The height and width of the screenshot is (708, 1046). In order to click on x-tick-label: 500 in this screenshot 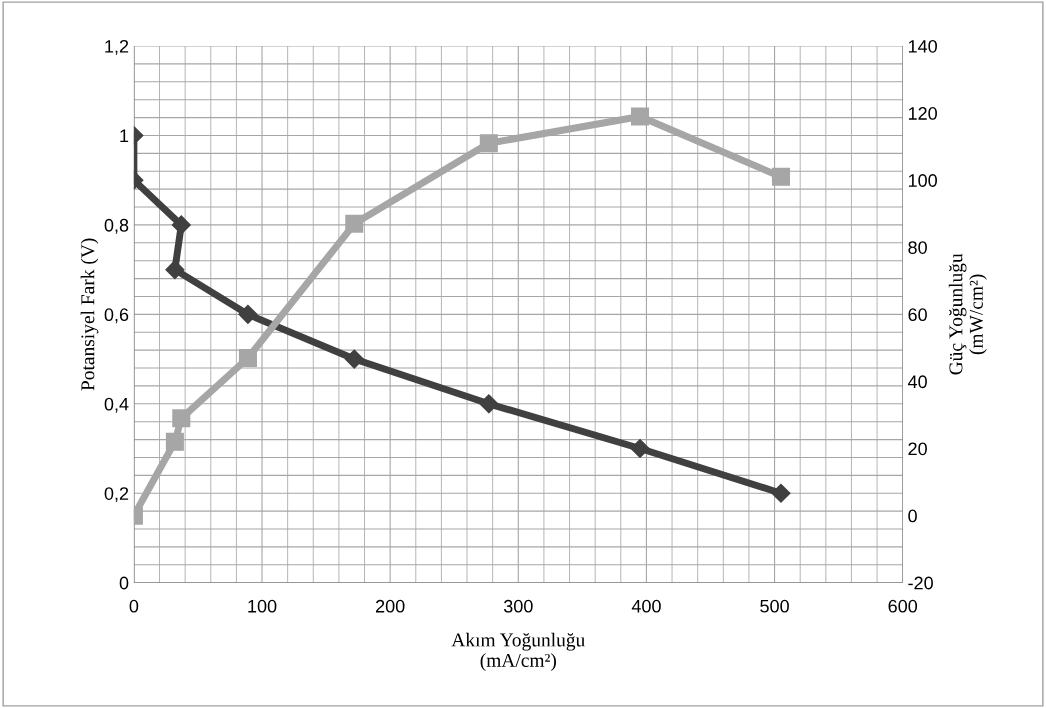, I will do `click(774, 606)`.